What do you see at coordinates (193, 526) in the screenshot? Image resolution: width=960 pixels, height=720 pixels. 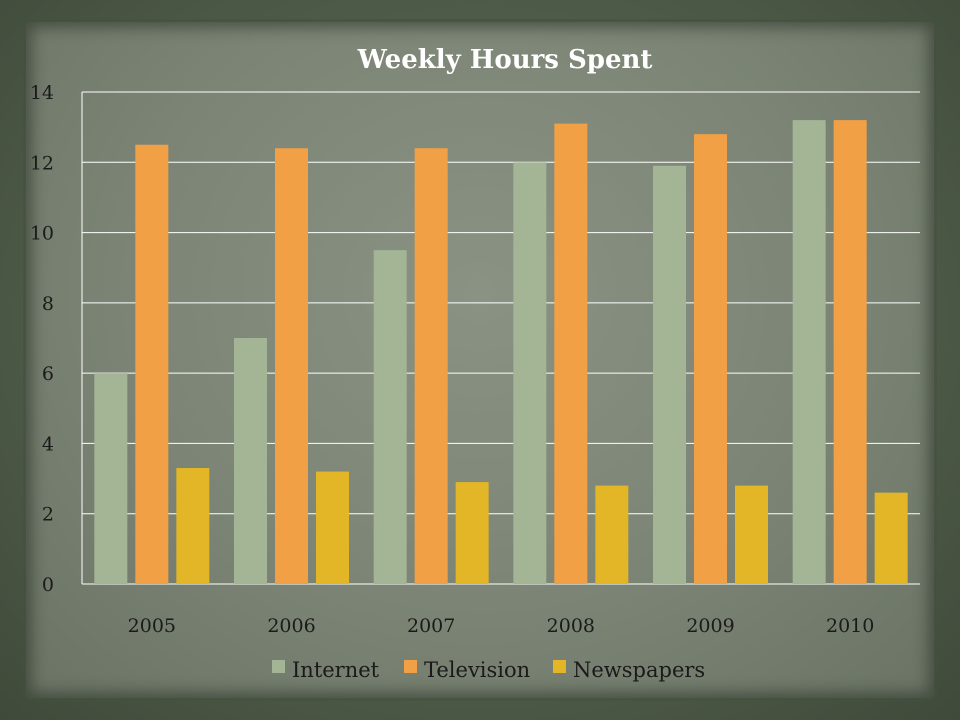 I see `bar-newspapers-2005` at bounding box center [193, 526].